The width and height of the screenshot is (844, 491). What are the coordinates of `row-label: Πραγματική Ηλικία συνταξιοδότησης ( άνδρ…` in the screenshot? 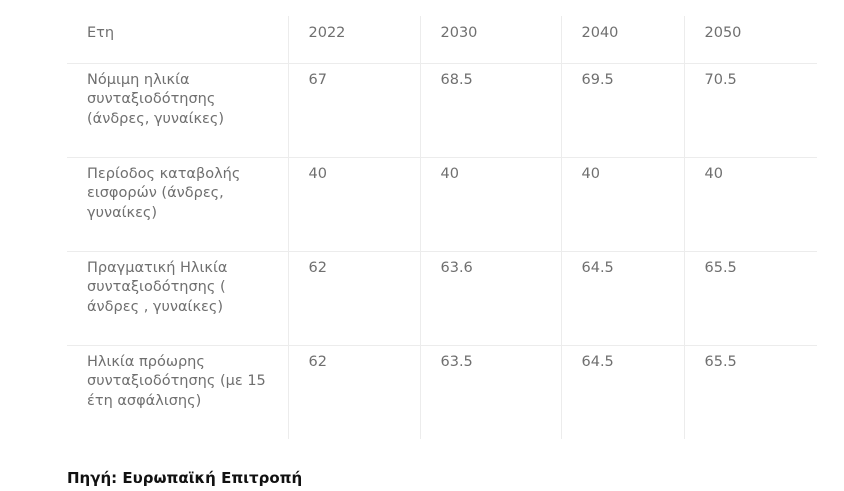 It's located at (177, 298).